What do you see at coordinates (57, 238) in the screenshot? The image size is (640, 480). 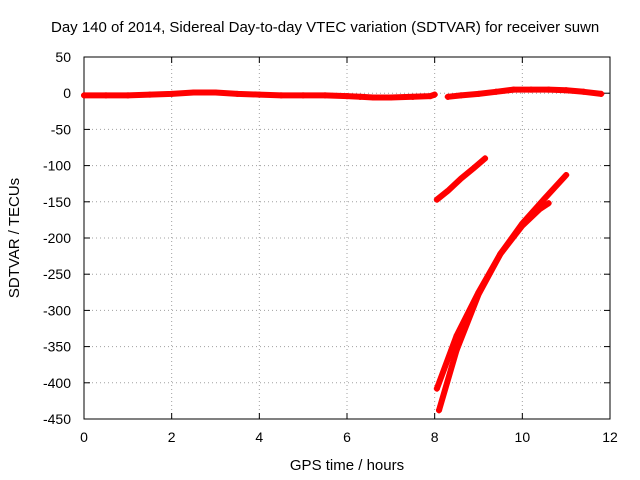 I see `y-tick-label: -200` at bounding box center [57, 238].